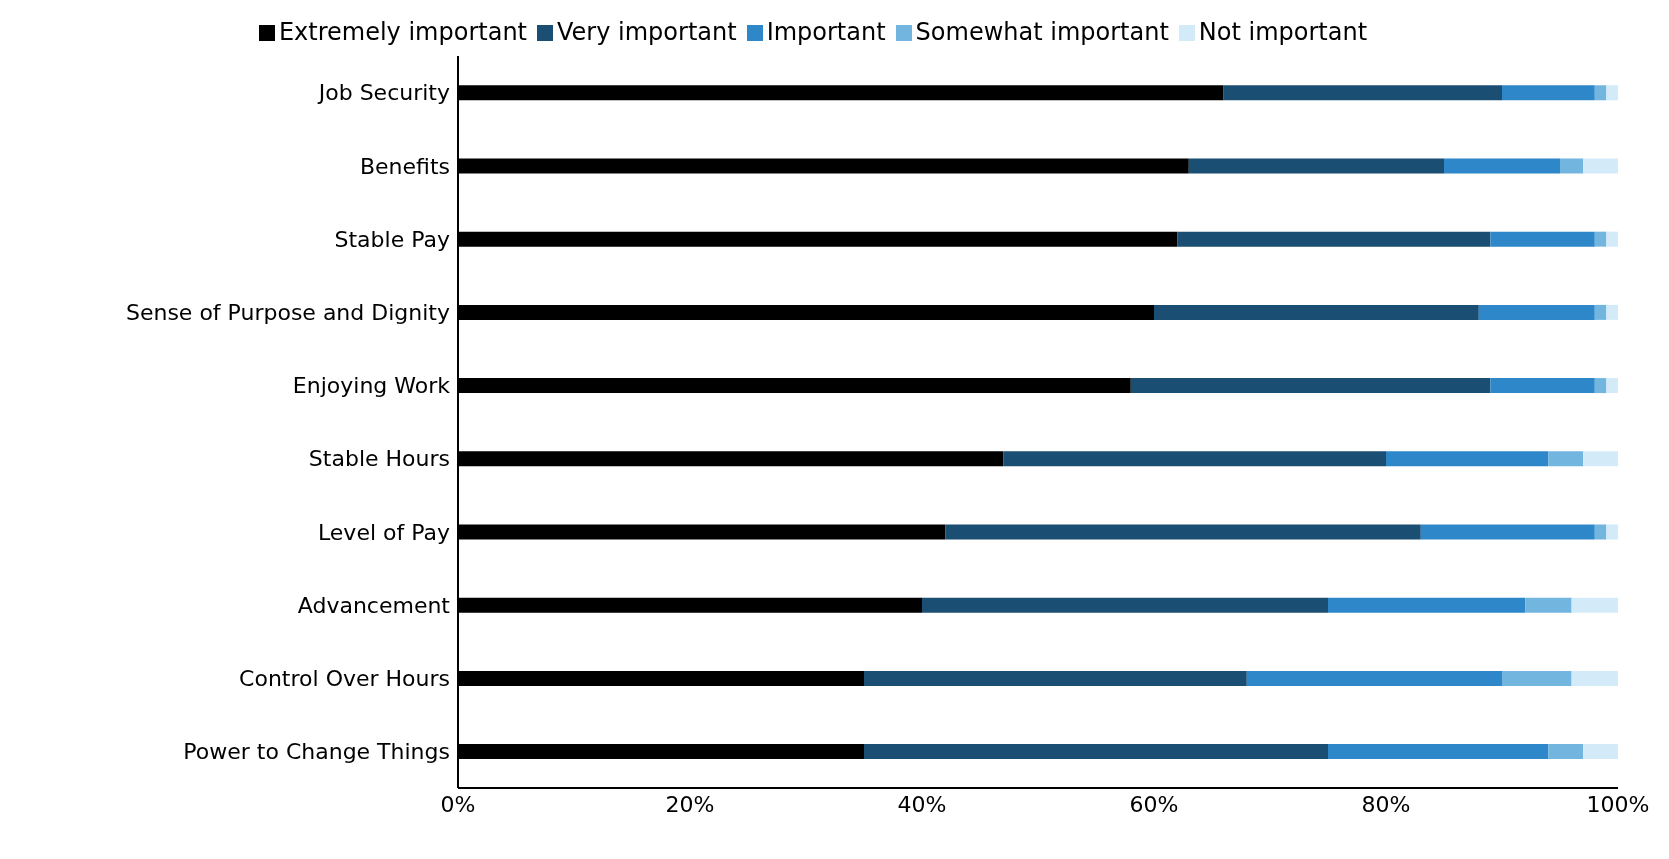  What do you see at coordinates (458, 804) in the screenshot?
I see `x-tick-label: 0%` at bounding box center [458, 804].